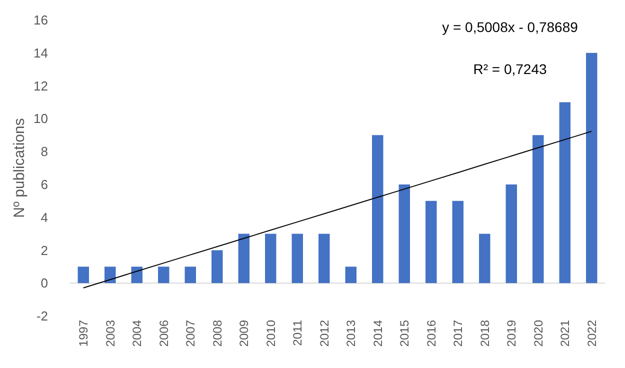 Image resolution: width=625 pixels, height=368 pixels. I want to click on x-tick-label: 2009, so click(244, 333).